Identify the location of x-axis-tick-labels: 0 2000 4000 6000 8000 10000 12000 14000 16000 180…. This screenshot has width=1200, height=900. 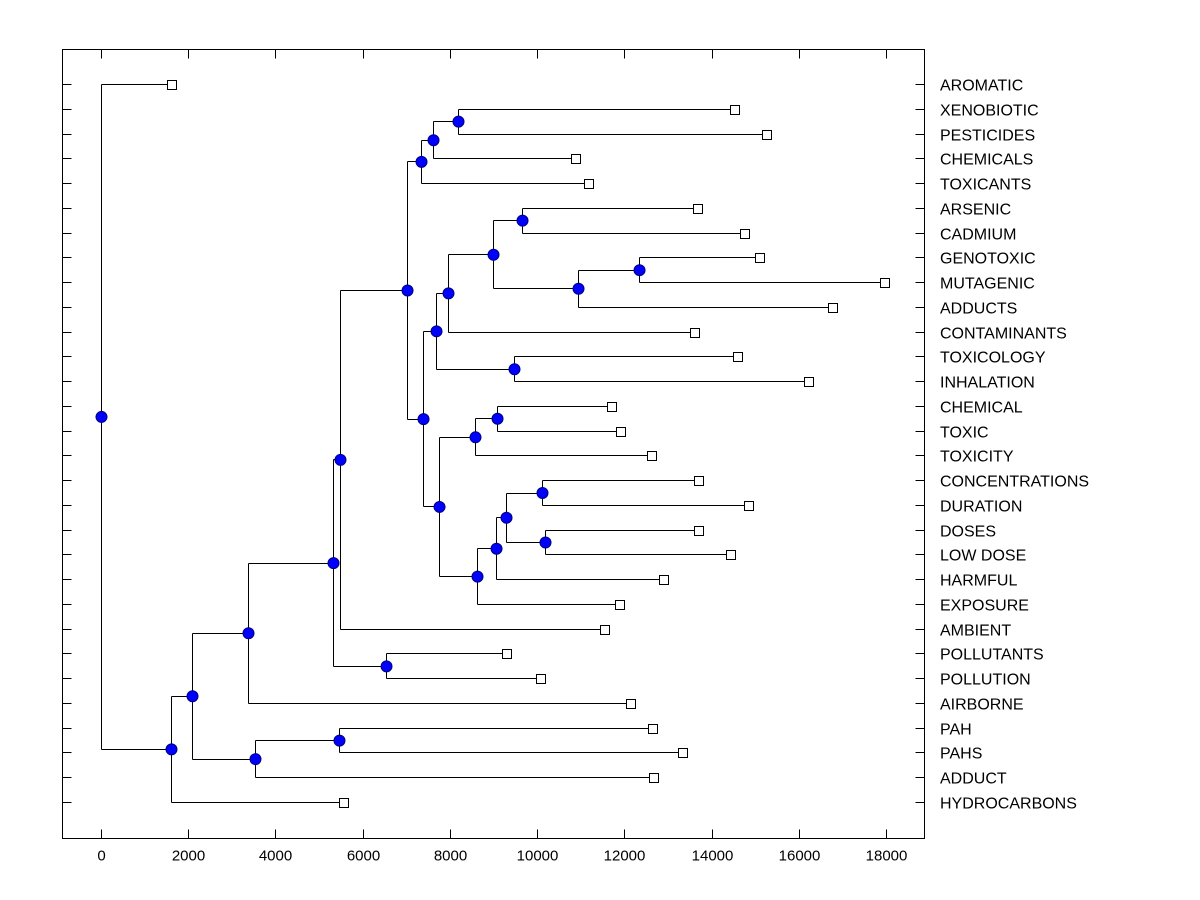
(502, 856).